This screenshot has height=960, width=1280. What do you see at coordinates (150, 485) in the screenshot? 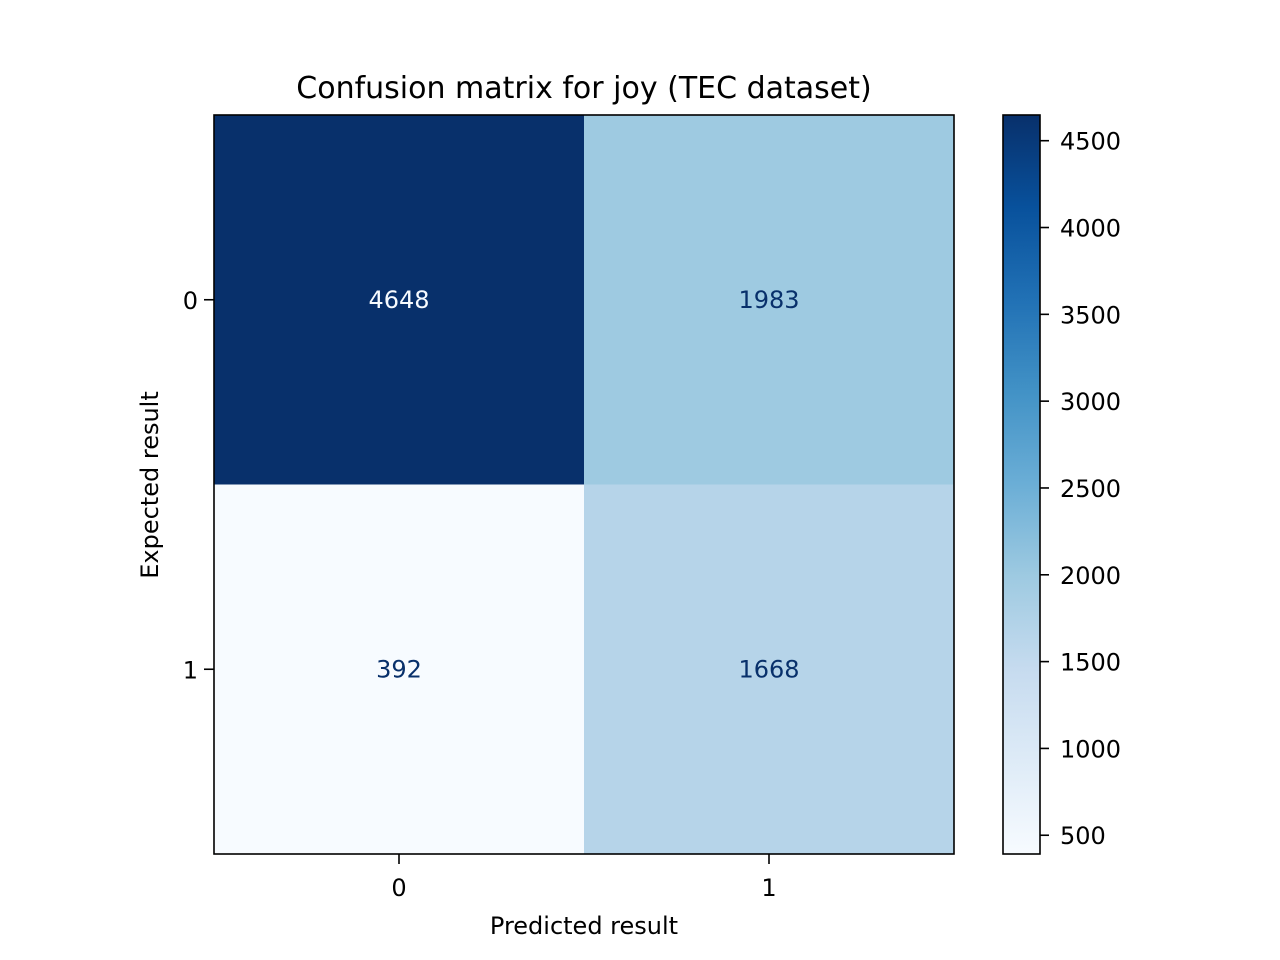
I see `y-axis-label: Expected result` at bounding box center [150, 485].